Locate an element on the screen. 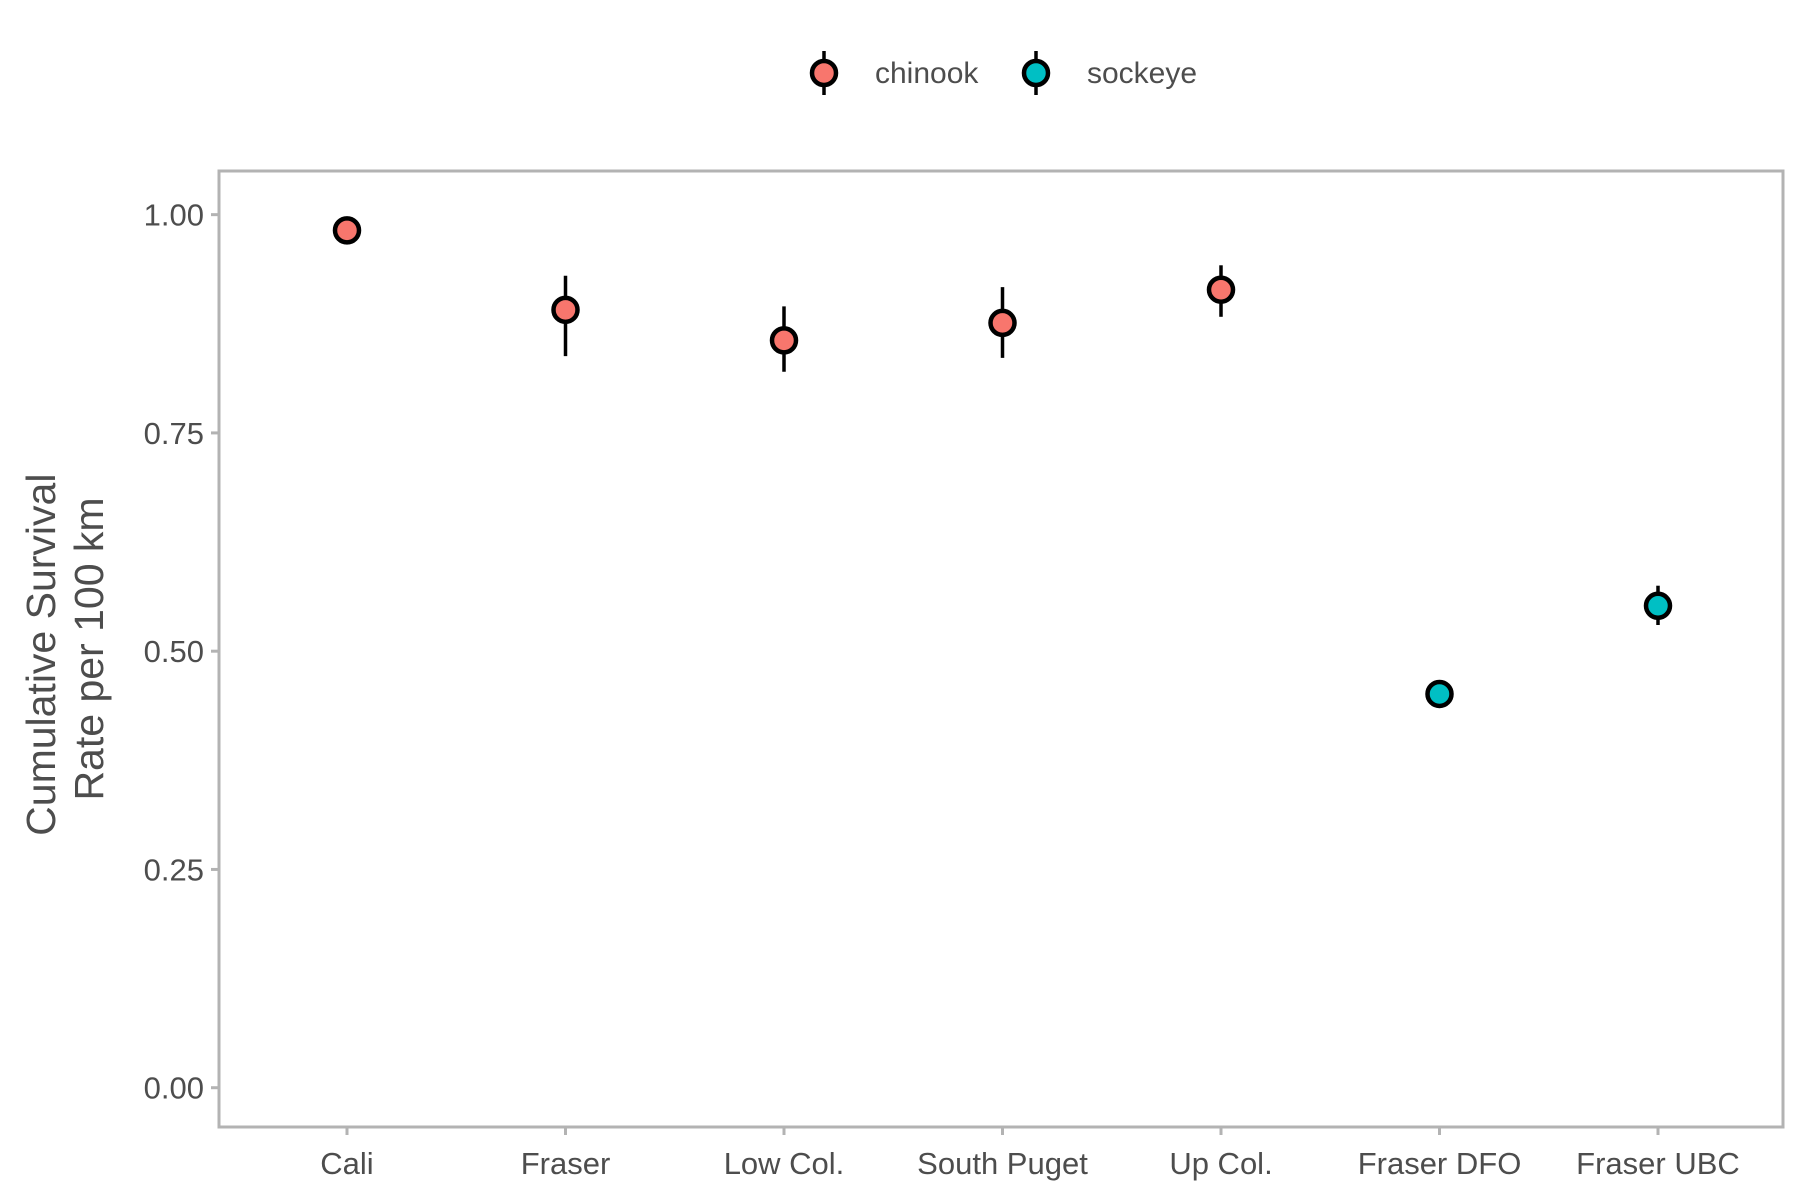 The image size is (1800, 1200). y-axis-title-line-2: Rate per 100 km is located at coordinates (89, 648).